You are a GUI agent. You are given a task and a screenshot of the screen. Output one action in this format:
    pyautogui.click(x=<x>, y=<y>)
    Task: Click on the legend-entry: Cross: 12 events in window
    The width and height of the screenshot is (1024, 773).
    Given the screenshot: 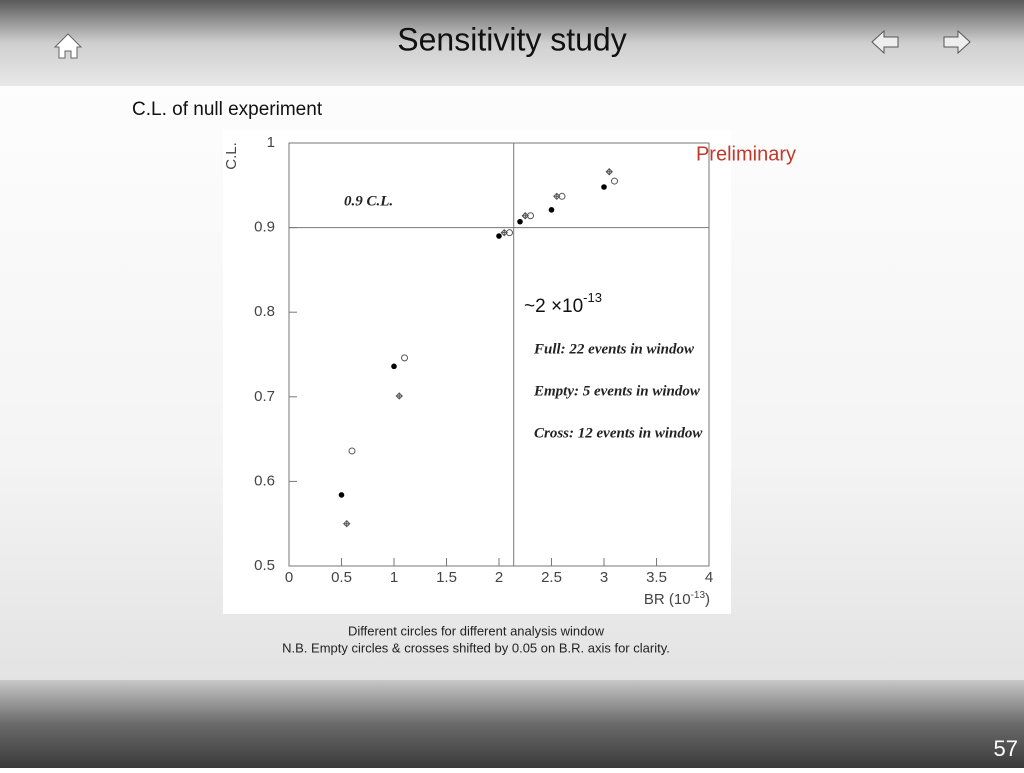 What is the action you would take?
    pyautogui.click(x=618, y=433)
    